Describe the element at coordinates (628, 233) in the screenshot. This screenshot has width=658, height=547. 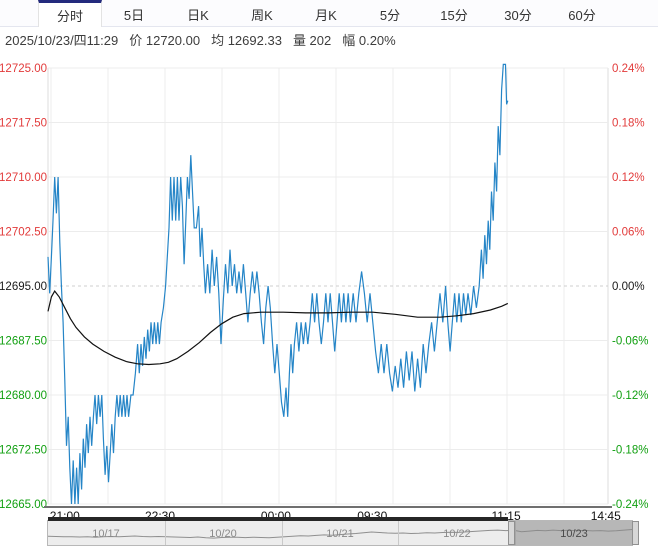
I see `y-axis-label-right: 0.06%` at that location.